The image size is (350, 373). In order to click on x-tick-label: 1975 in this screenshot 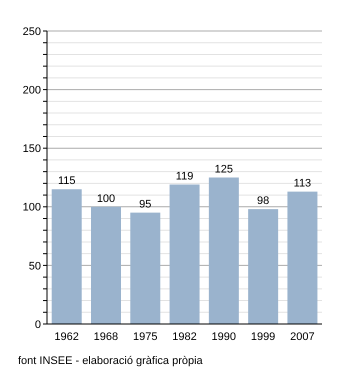, I will do `click(145, 336)`.